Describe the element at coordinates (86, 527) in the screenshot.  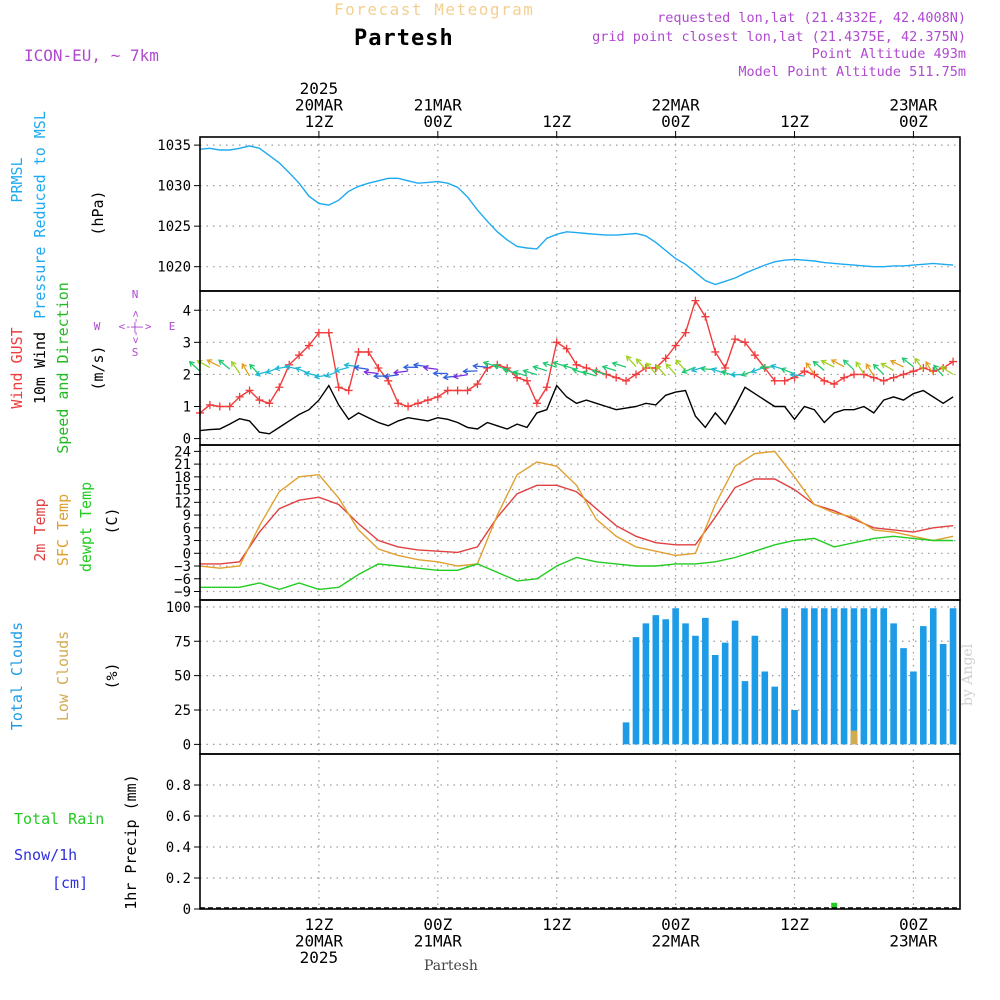
I see `temp-label-dewpt: dewpt Temp` at that location.